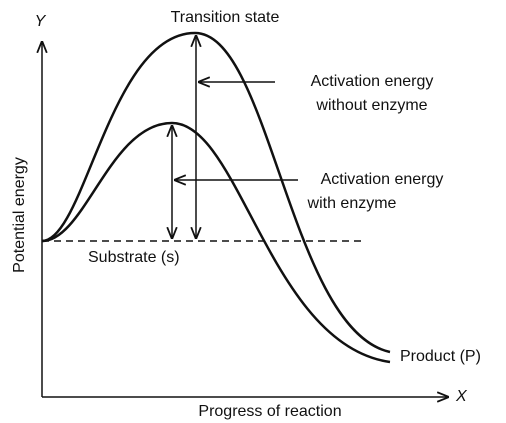 This screenshot has width=506, height=423. What do you see at coordinates (41, 21) in the screenshot?
I see `y-letter: Y` at bounding box center [41, 21].